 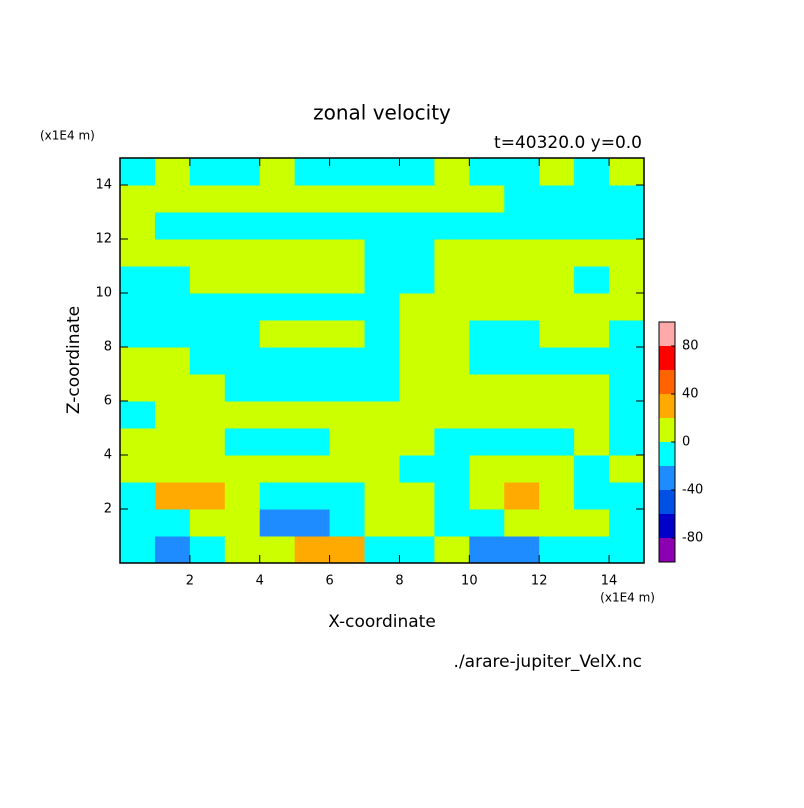 What do you see at coordinates (108, 347) in the screenshot?
I see `y-tick-label: 8` at bounding box center [108, 347].